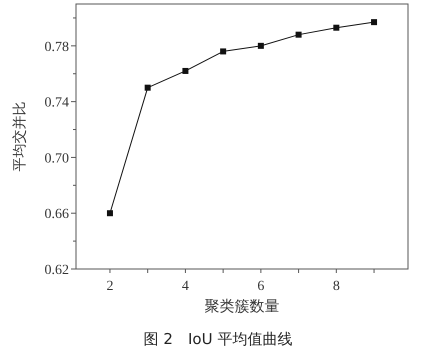  I want to click on caption: 图 2 IoU 平均值曲线, so click(218, 339).